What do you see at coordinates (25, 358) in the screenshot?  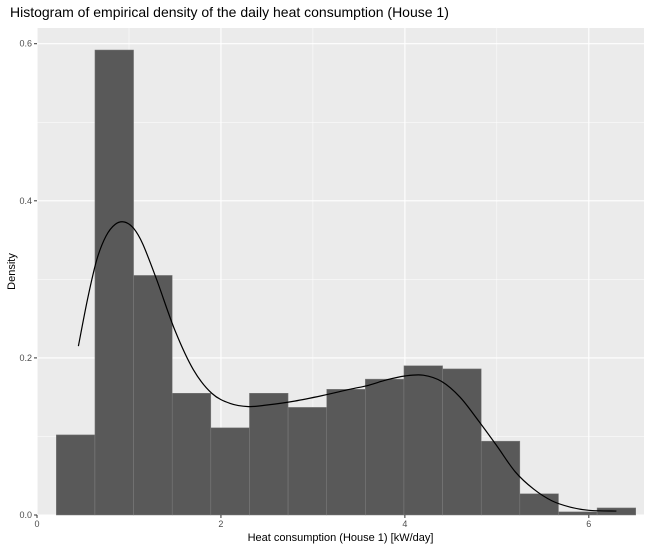 I see `y-tick-label: 0.2` at bounding box center [25, 358].